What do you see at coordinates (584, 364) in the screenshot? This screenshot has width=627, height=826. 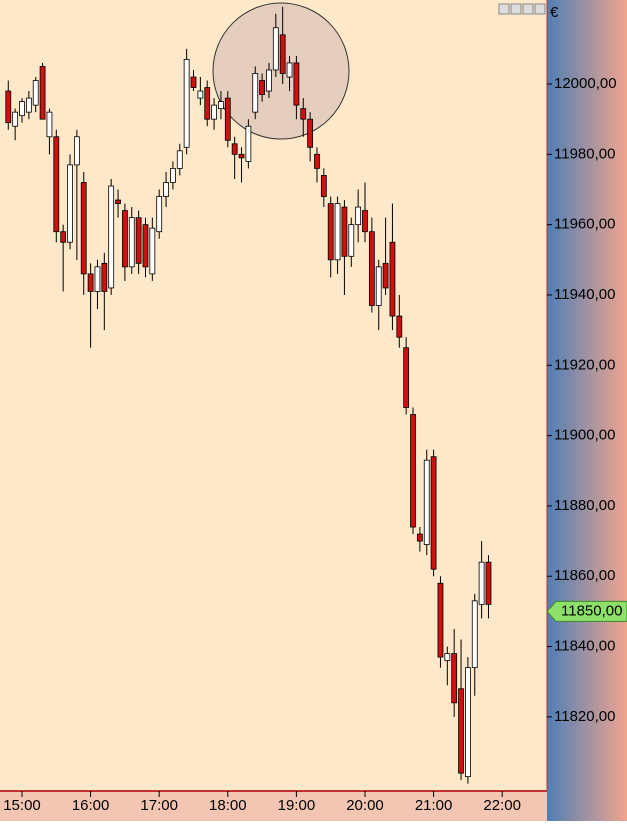 I see `y-tick-label: 11920,00` at bounding box center [584, 364].